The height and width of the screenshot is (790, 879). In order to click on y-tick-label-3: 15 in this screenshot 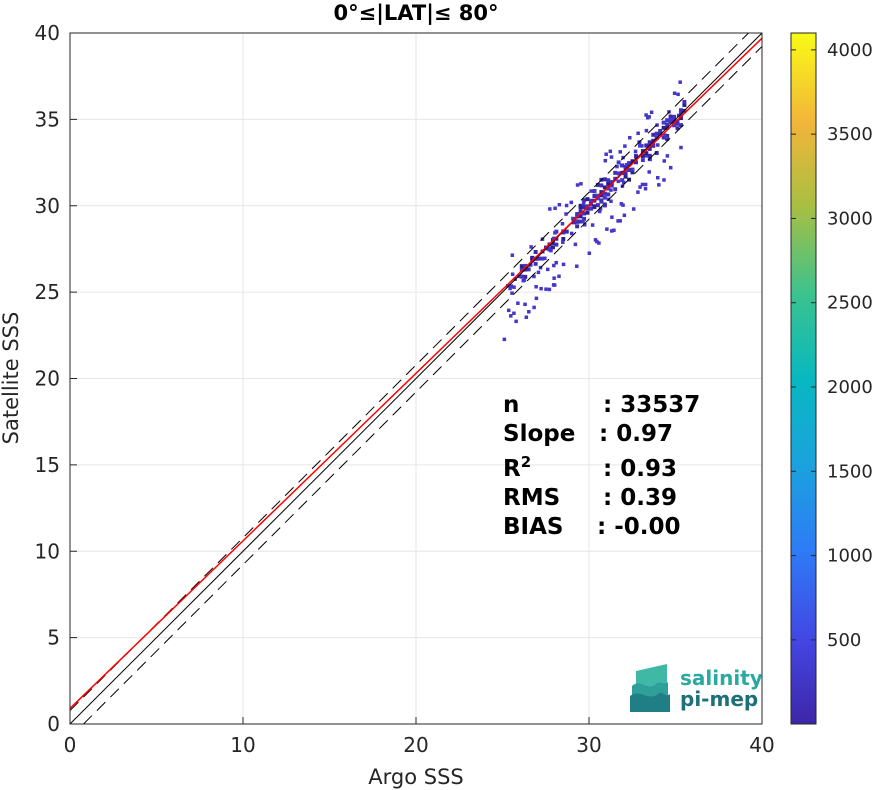, I will do `click(47, 465)`.